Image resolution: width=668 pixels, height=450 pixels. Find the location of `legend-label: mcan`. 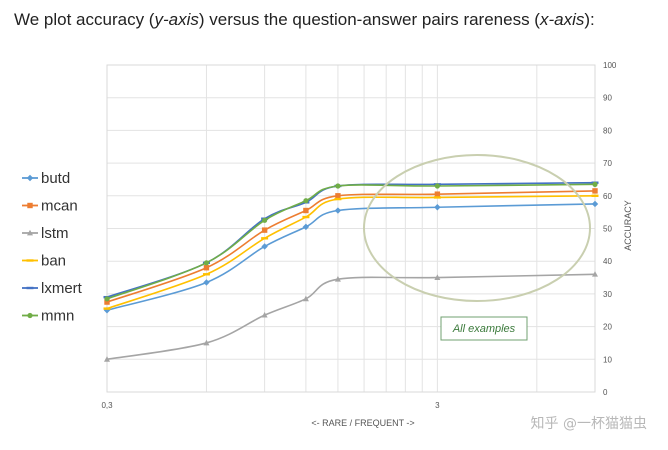

legend-label: mcan is located at coordinates (59, 206).